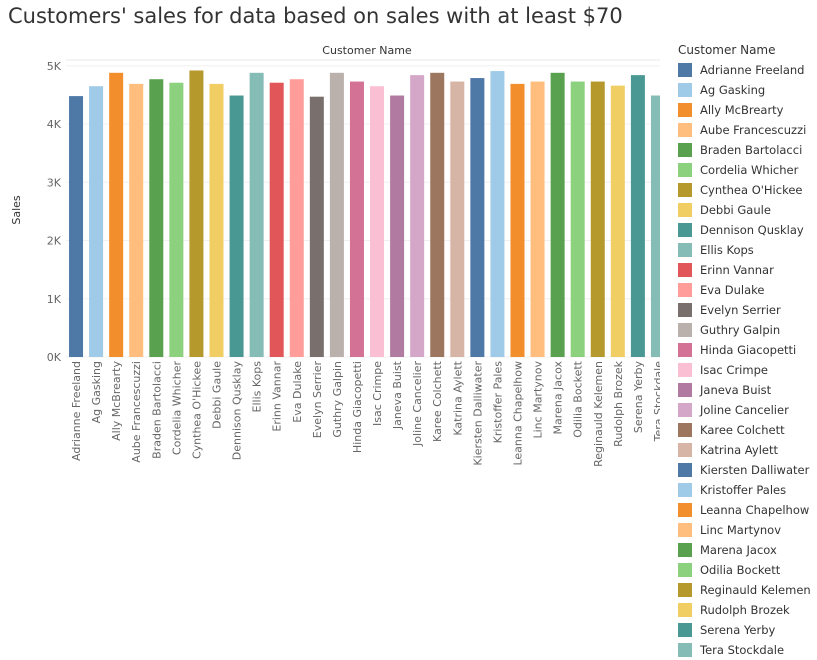 The image size is (817, 660). I want to click on legend-item: Kiersten Dalliwater, so click(747, 470).